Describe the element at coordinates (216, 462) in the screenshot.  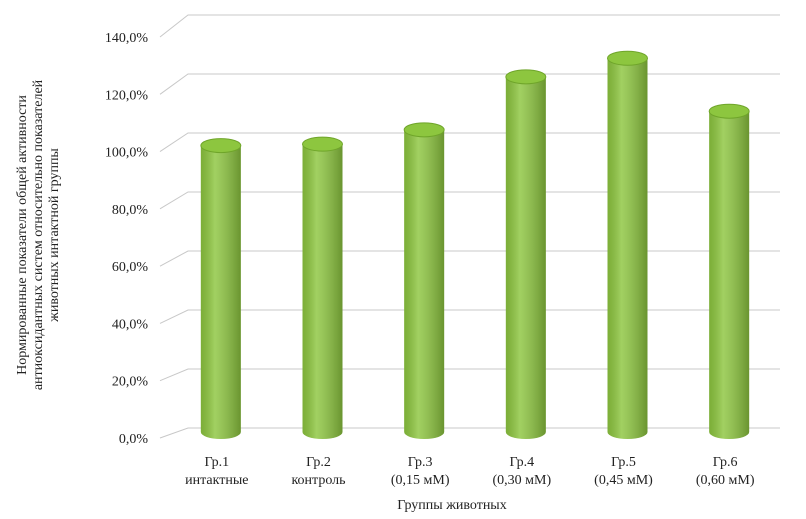
I see `x-tick-label: Гр.1` at that location.